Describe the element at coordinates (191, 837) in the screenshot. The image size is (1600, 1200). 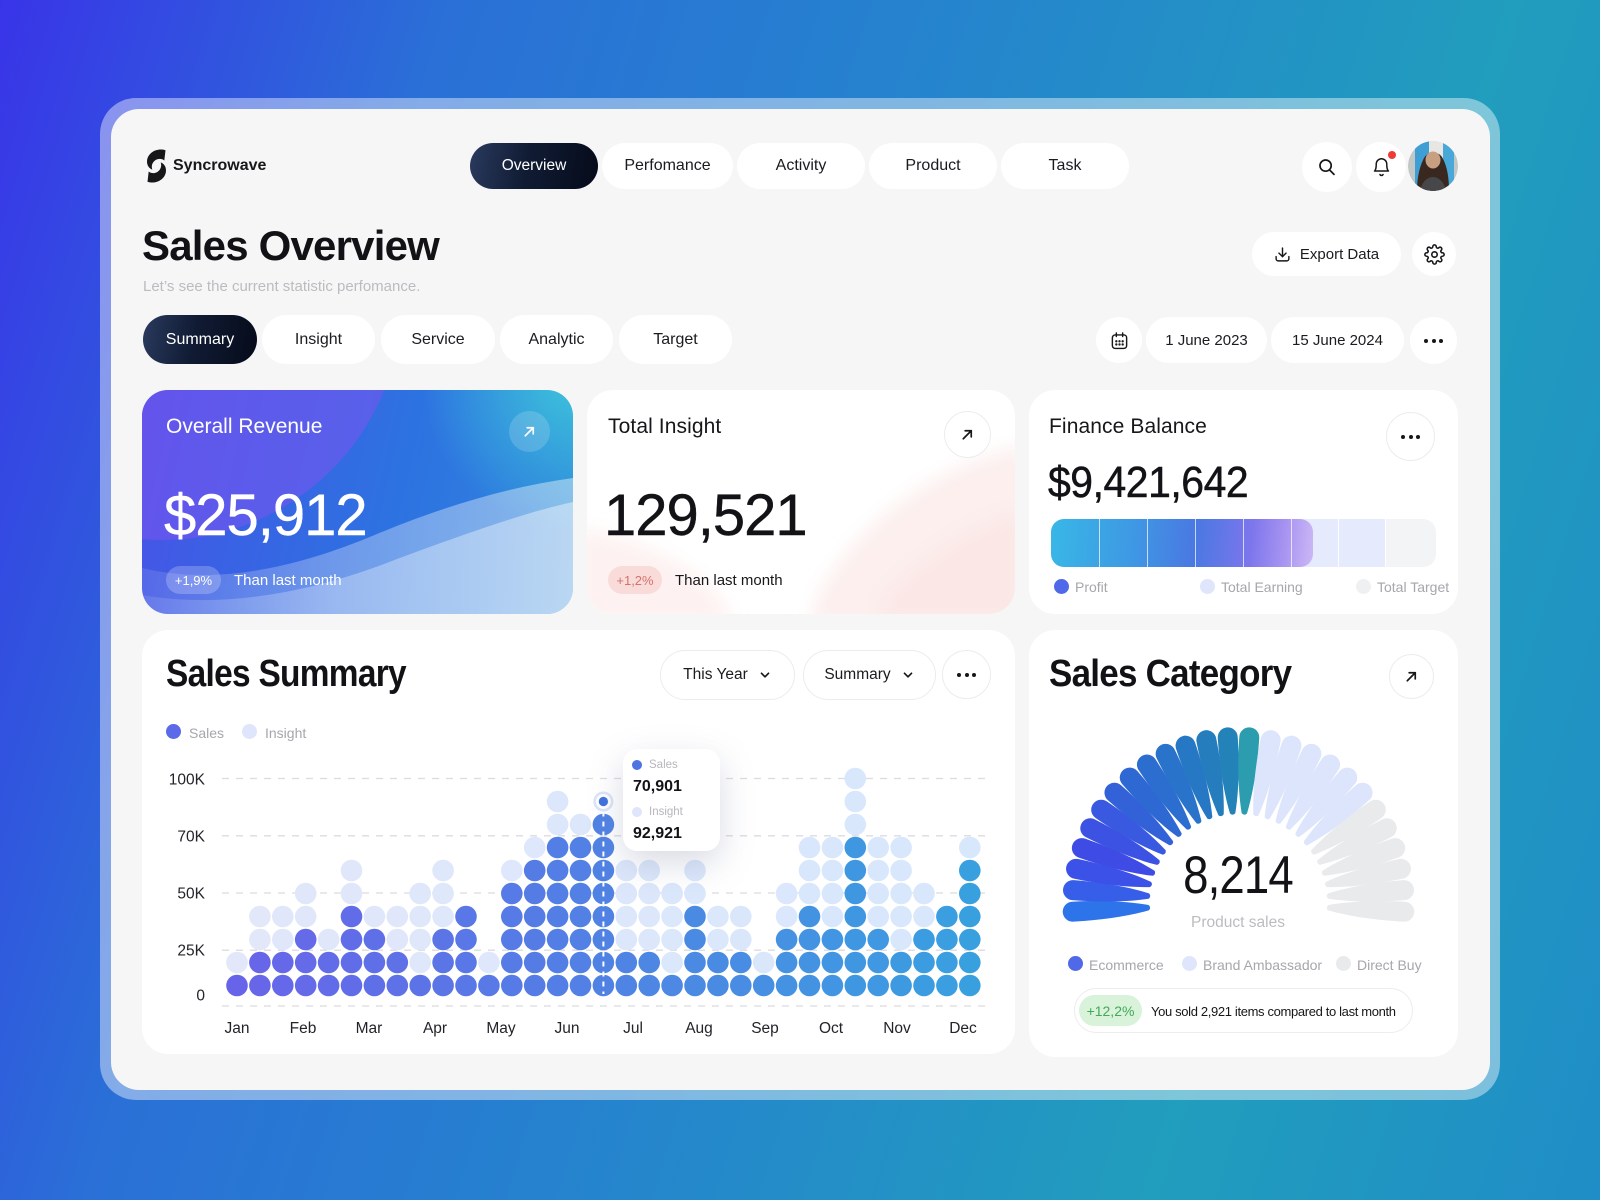
I see `svg-text: 70K` at that location.